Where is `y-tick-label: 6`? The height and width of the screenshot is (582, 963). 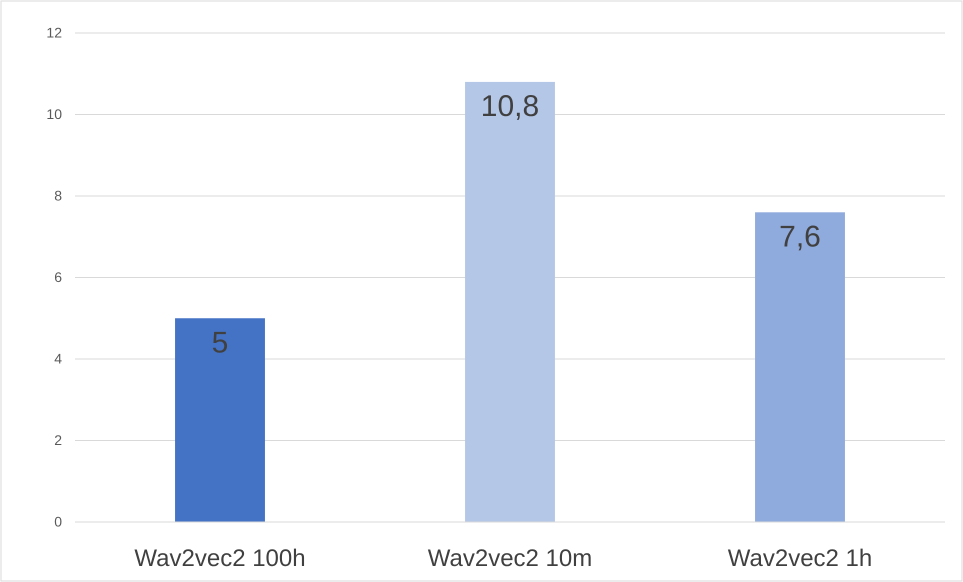 y-tick-label: 6 is located at coordinates (58, 276).